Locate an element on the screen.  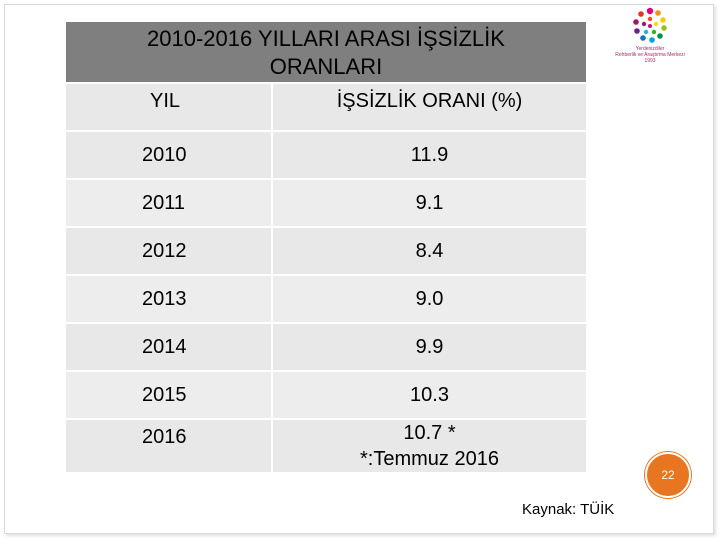
year-cell: 2013 is located at coordinates (168, 299).